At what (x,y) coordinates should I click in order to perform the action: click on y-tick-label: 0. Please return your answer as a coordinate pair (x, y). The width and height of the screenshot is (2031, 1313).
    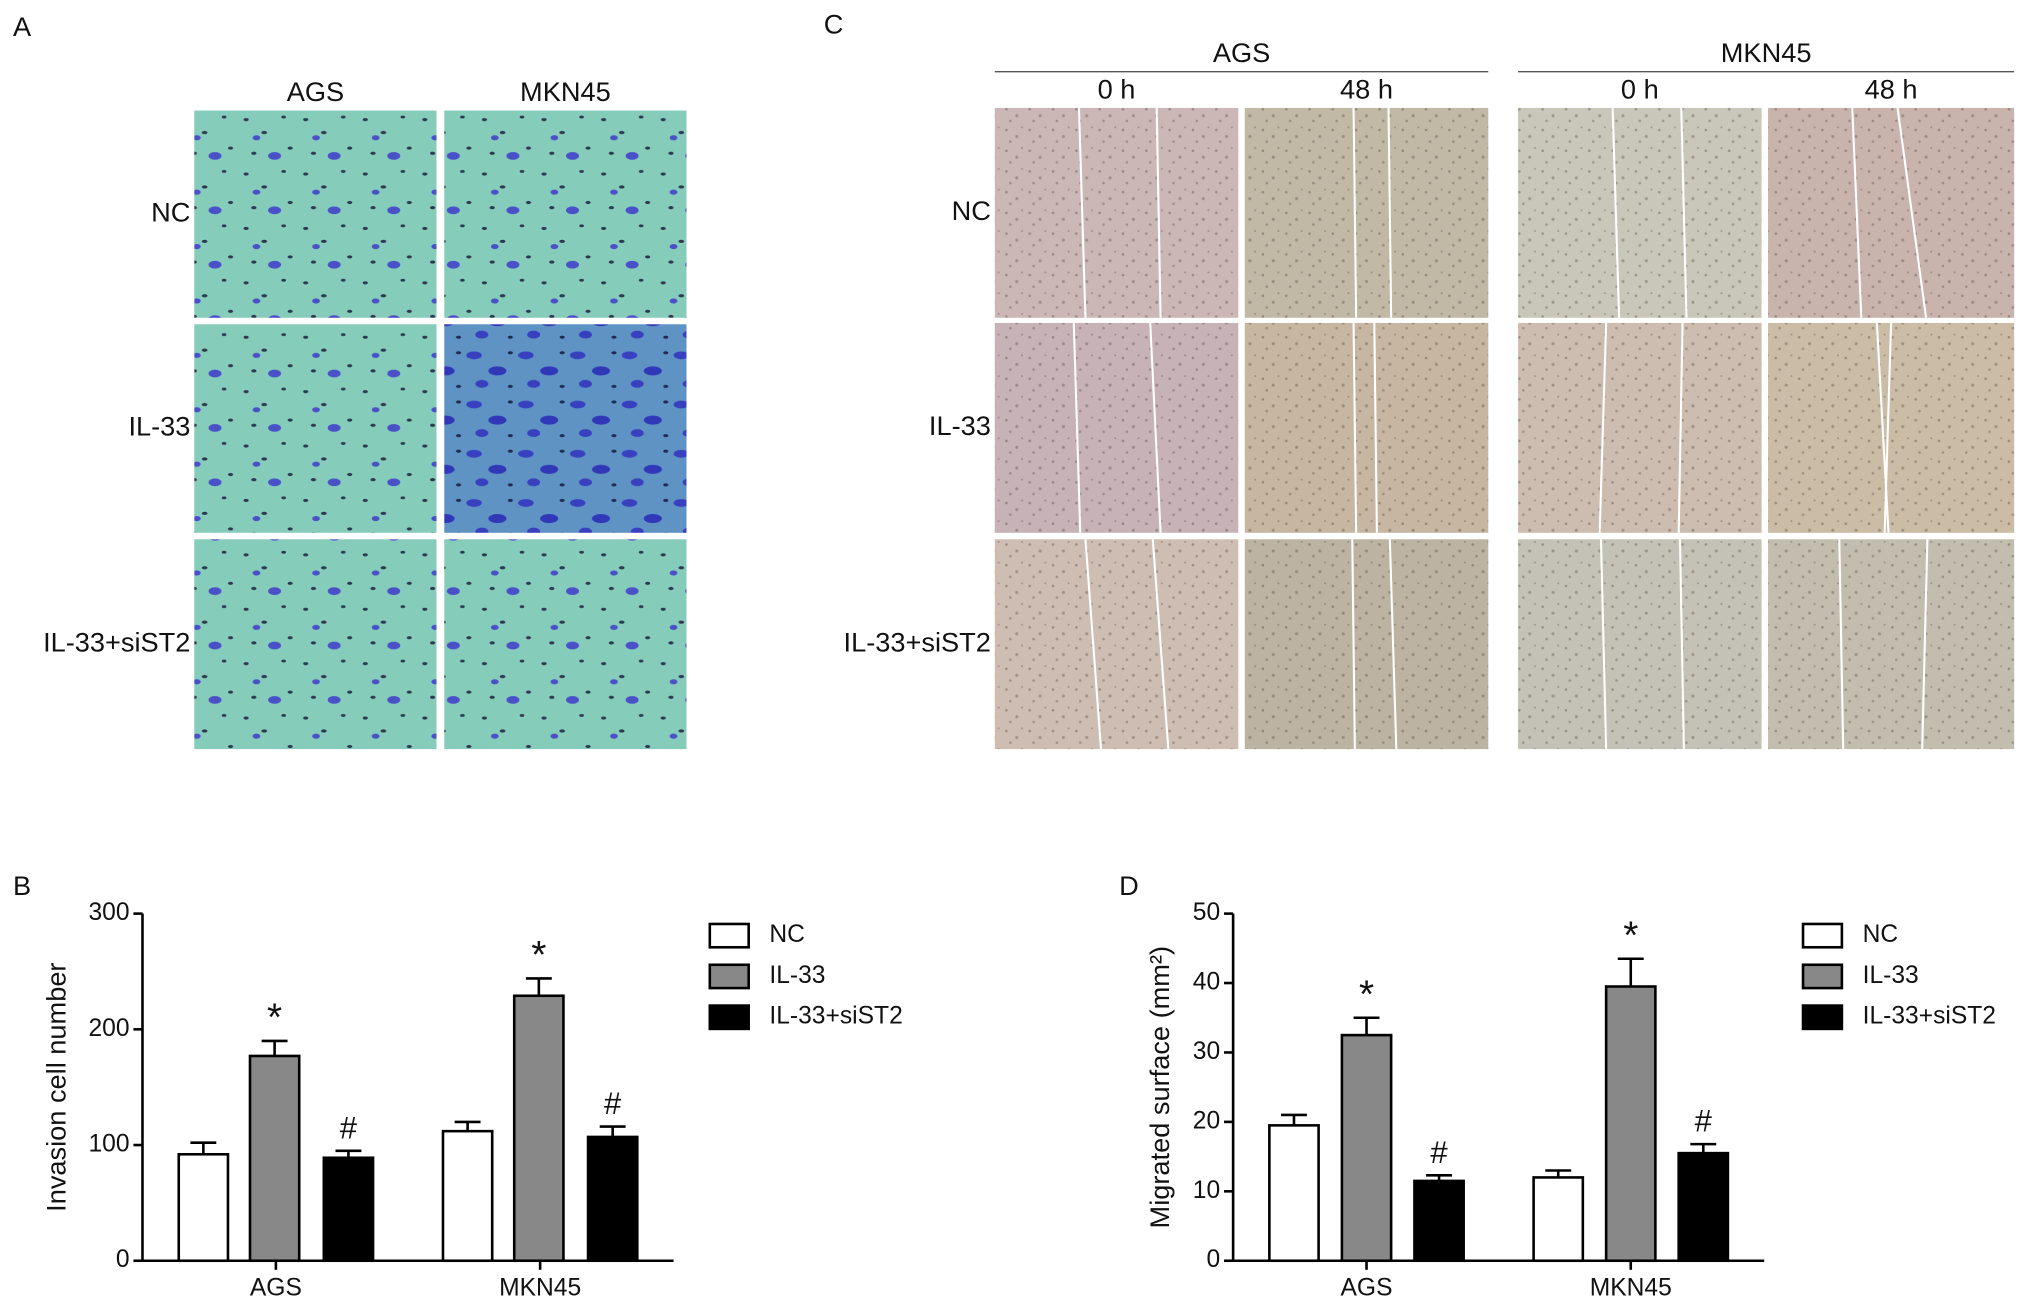
    Looking at the image, I should click on (1213, 1259).